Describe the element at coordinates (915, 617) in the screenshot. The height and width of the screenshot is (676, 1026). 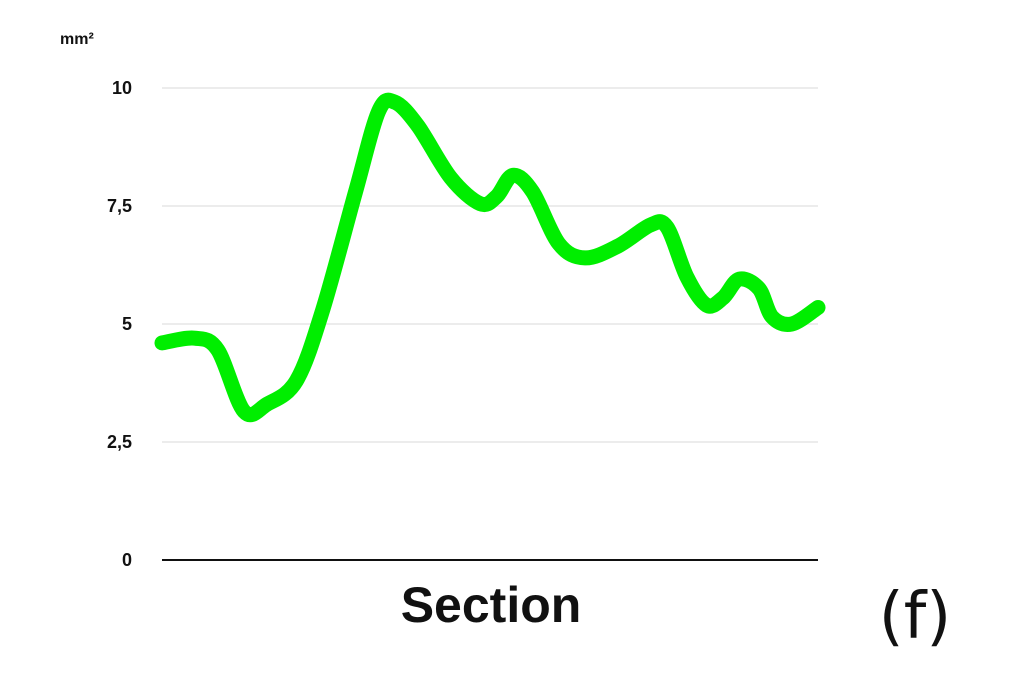
I see `panel-label: (f)` at that location.